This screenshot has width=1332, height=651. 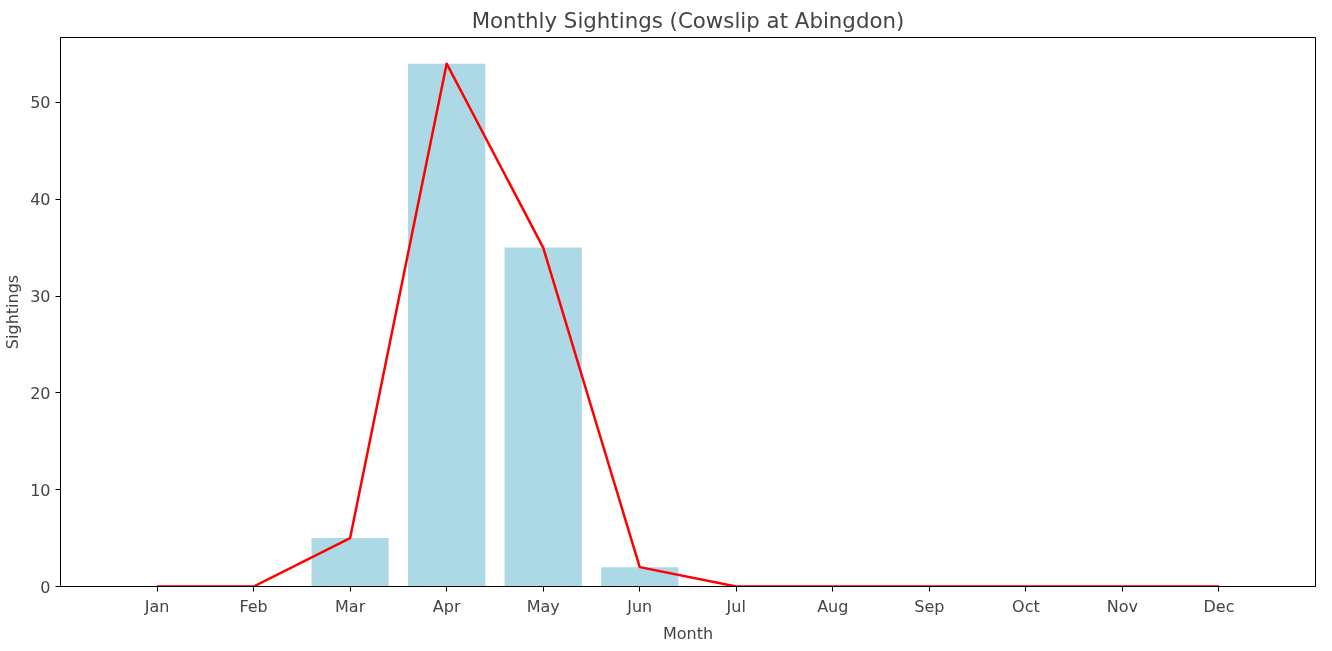 I want to click on x-tick-label: Nov, so click(x=1122, y=606).